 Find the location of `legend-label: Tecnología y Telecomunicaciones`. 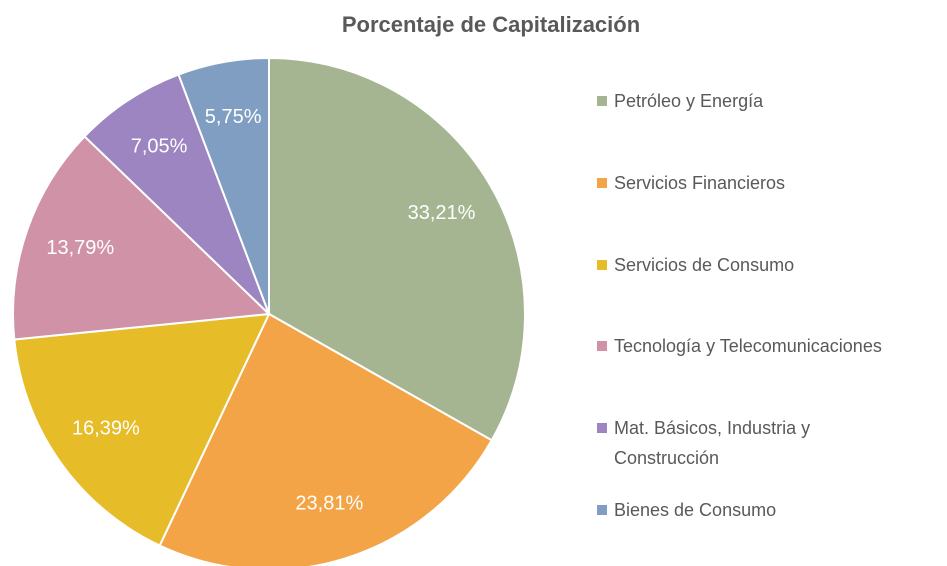

legend-label: Tecnología y Telecomunicaciones is located at coordinates (748, 346).